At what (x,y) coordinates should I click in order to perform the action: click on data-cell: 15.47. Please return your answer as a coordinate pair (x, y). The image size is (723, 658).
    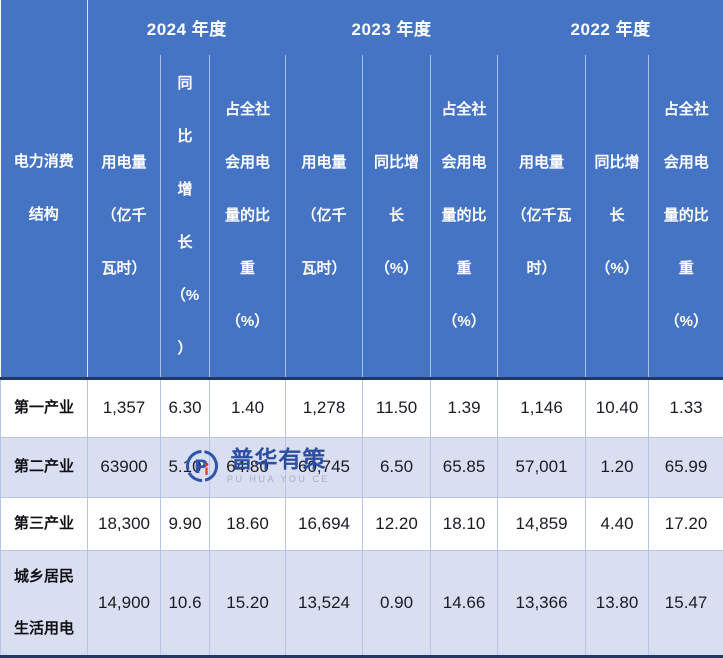
    Looking at the image, I should click on (685, 603).